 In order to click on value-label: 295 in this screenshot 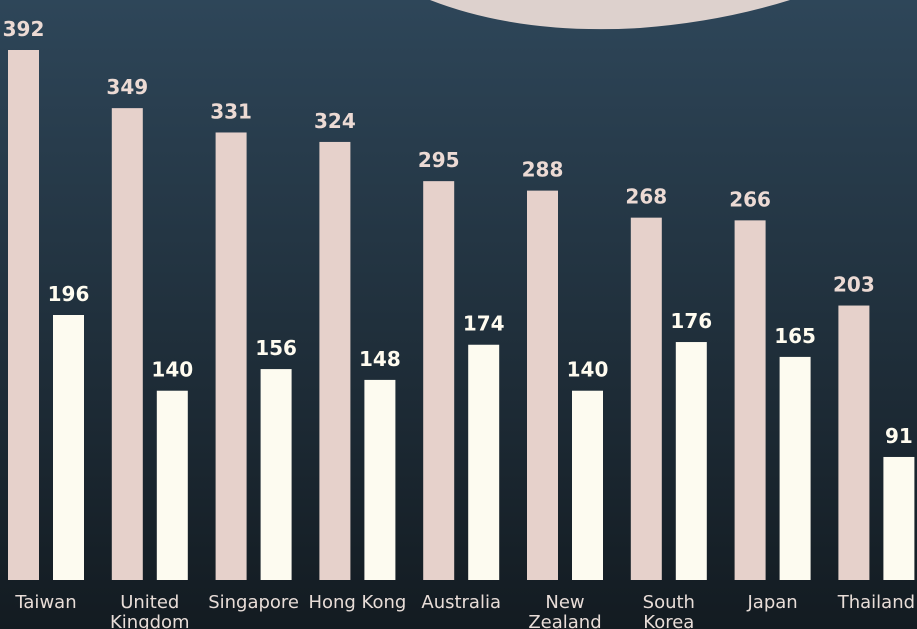, I will do `click(439, 160)`.